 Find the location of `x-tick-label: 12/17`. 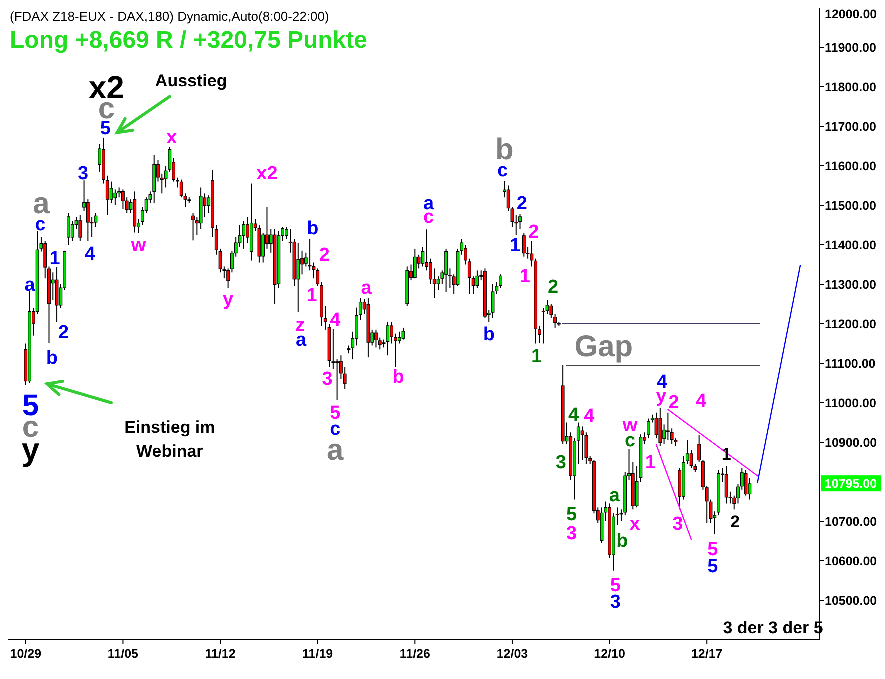

x-tick-label: 12/17 is located at coordinates (707, 654).